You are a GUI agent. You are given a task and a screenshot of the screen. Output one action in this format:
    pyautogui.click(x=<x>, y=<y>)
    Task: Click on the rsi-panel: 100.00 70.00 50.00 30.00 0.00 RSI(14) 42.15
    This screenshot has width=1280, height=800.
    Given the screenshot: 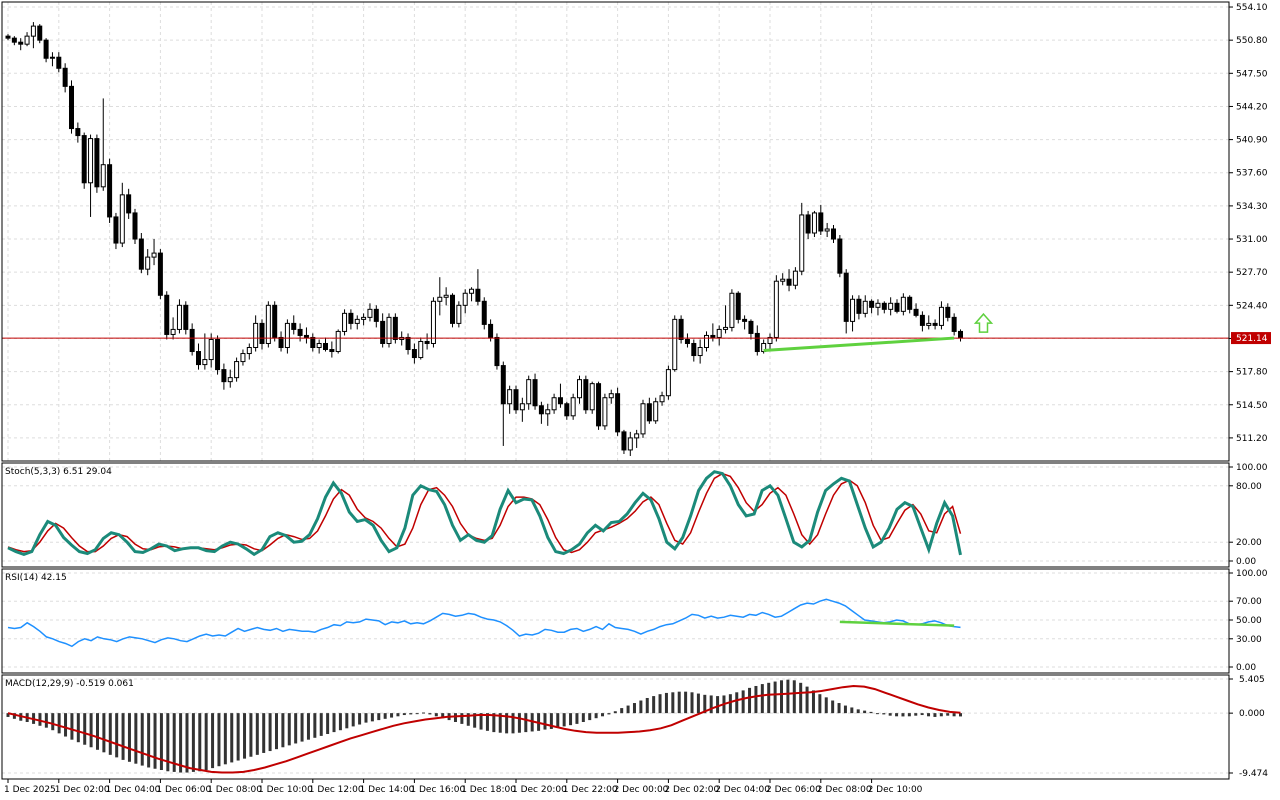 What is the action you would take?
    pyautogui.click(x=634, y=621)
    